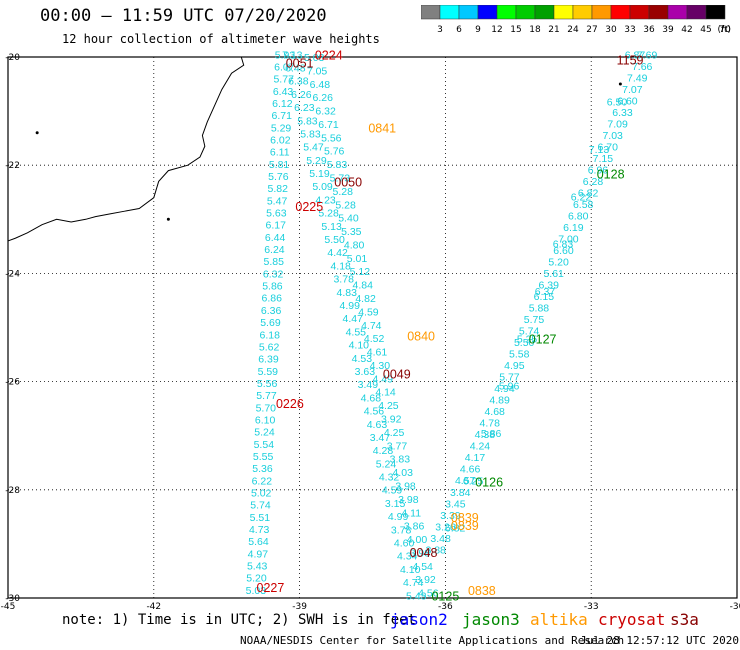  I want to click on wave-height-value: 4.10, so click(359, 346).